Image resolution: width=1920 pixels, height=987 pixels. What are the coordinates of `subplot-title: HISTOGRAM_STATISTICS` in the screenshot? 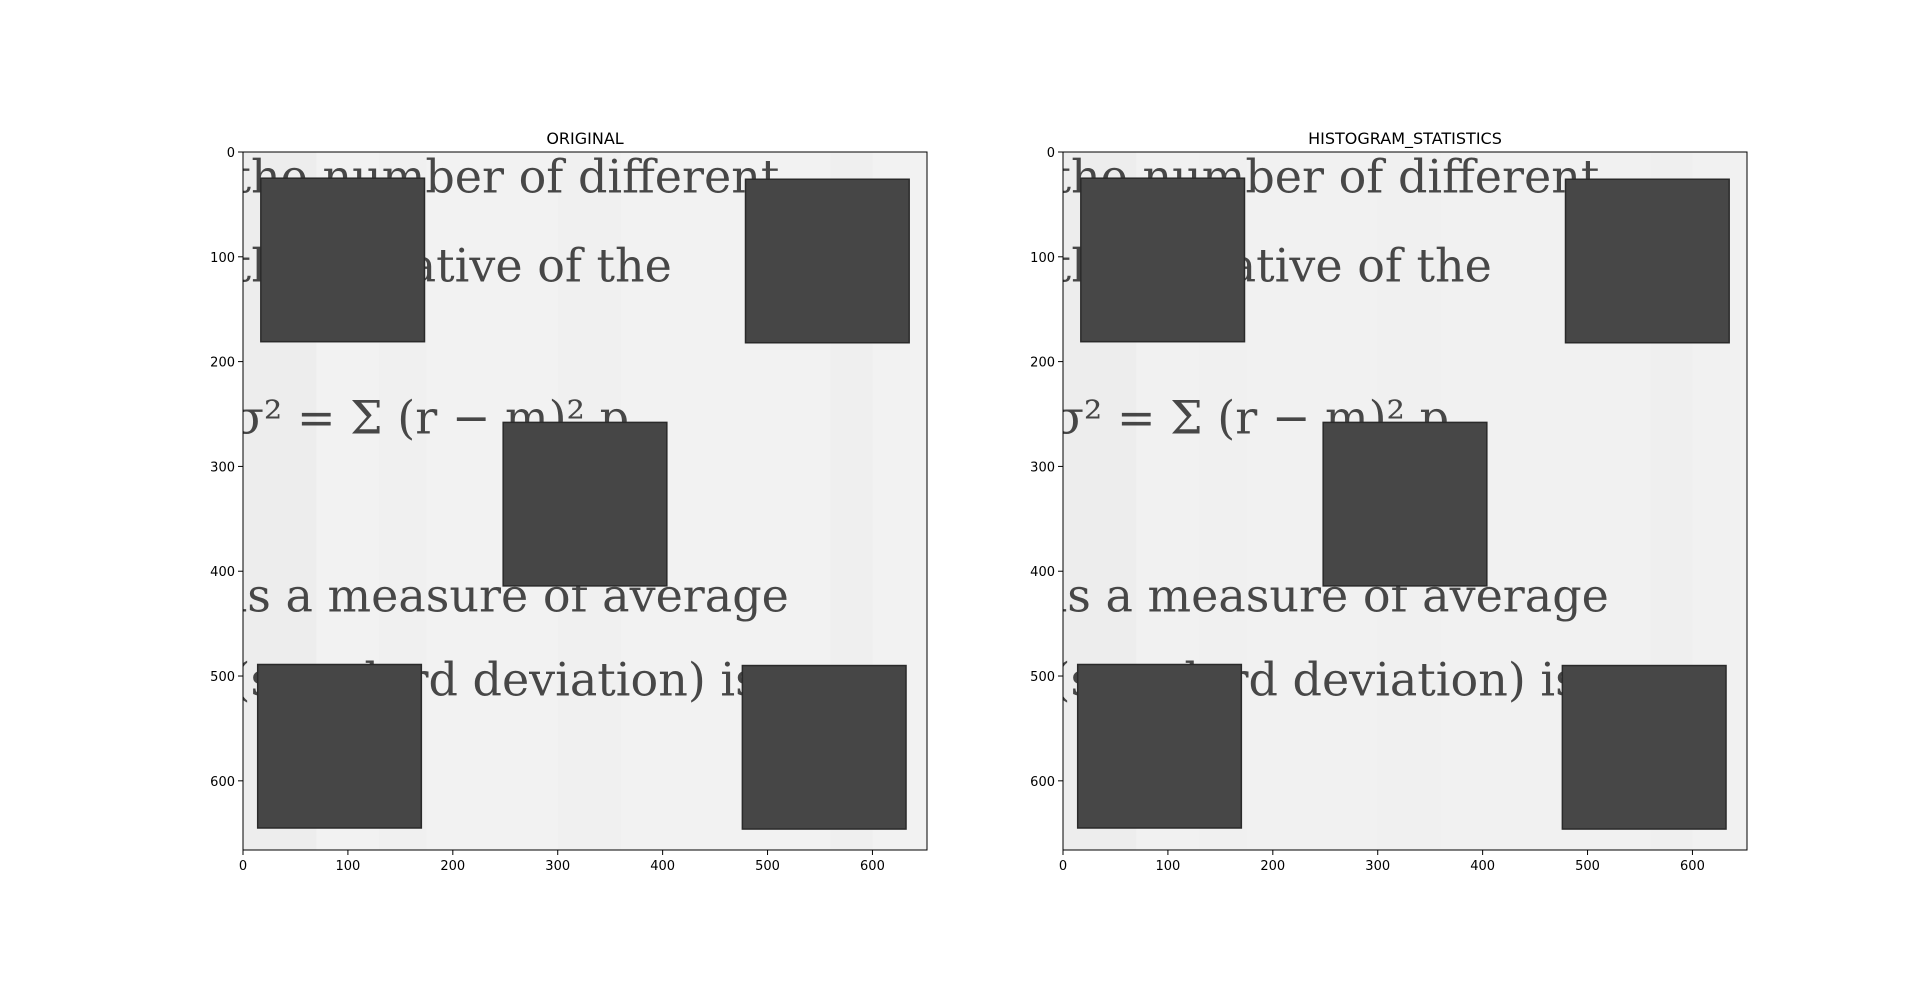 It's located at (1405, 139).